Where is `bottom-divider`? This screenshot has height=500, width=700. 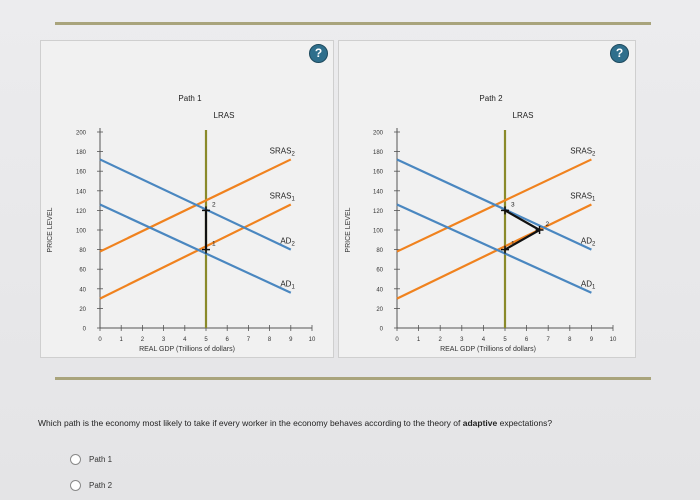 bottom-divider is located at coordinates (353, 378).